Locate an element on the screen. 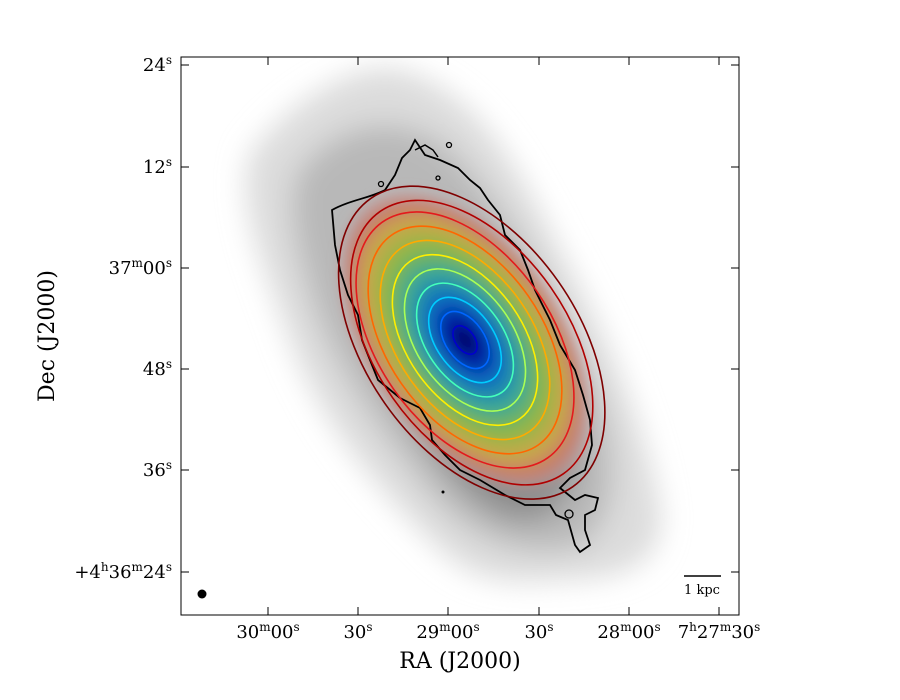  x-tick-label: 7h27m30s is located at coordinates (719, 631).